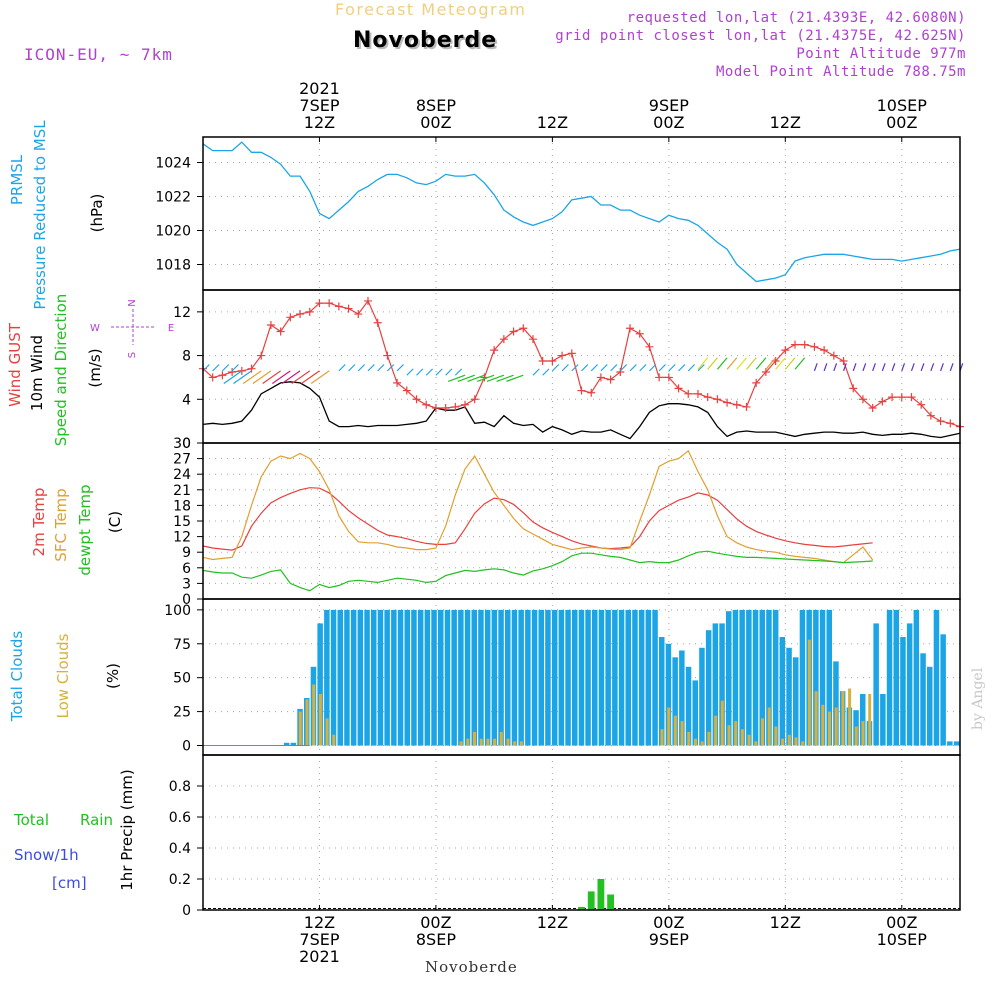  Describe the element at coordinates (186, 584) in the screenshot. I see `y-tick-label: 3` at that location.